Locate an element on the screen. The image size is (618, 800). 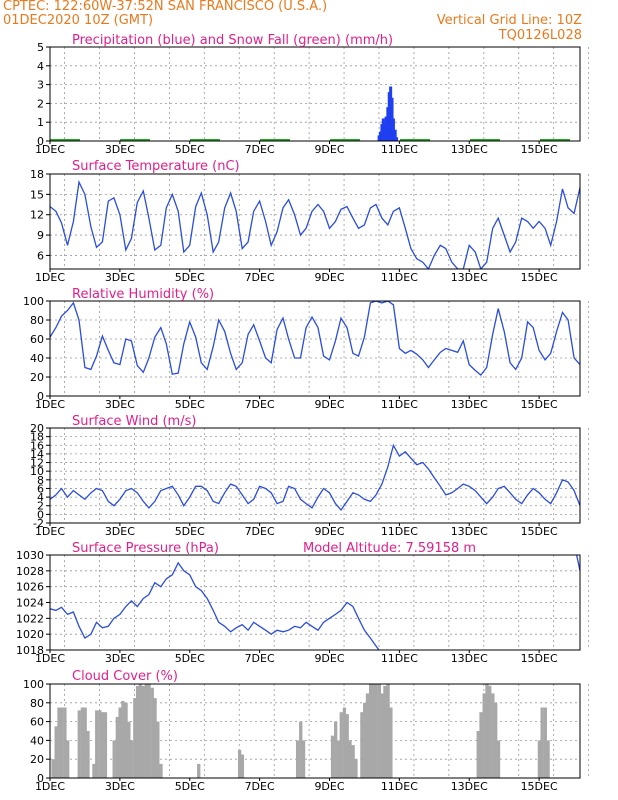
humidity-ytick-label: 100 is located at coordinates (33, 301).